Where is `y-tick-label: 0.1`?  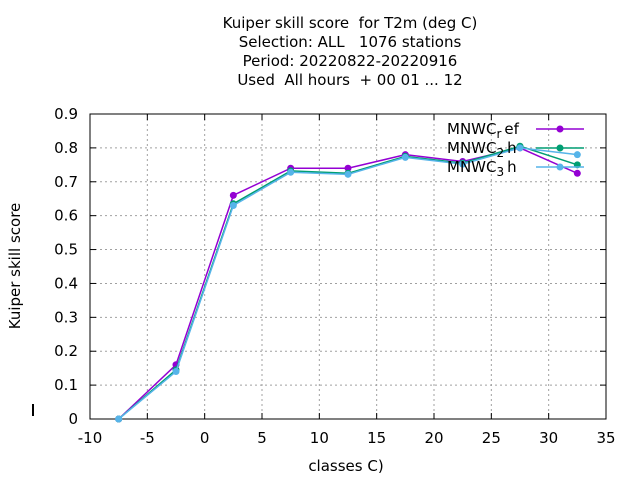
y-tick-label: 0.1 is located at coordinates (66, 385).